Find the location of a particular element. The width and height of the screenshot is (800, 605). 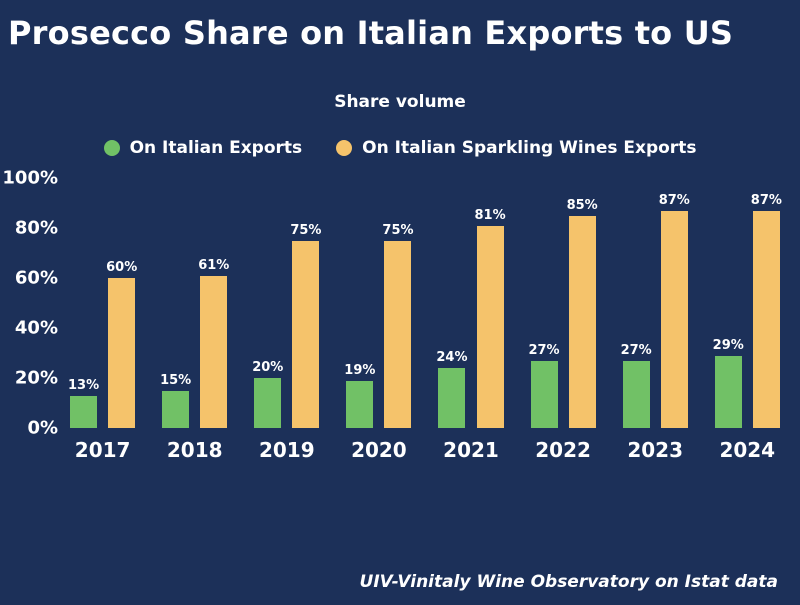

bar-column: 19% is located at coordinates (359, 303).